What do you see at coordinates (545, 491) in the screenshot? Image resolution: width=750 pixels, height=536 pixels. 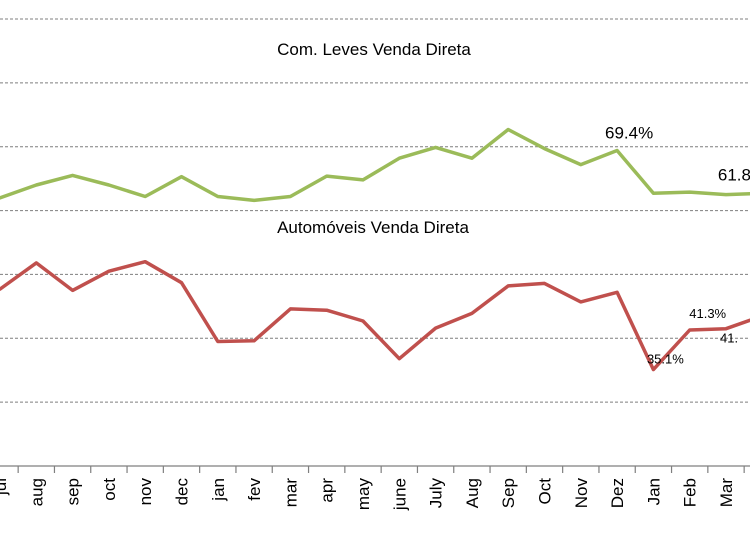 I see `x-tick-label: Oct` at bounding box center [545, 491].